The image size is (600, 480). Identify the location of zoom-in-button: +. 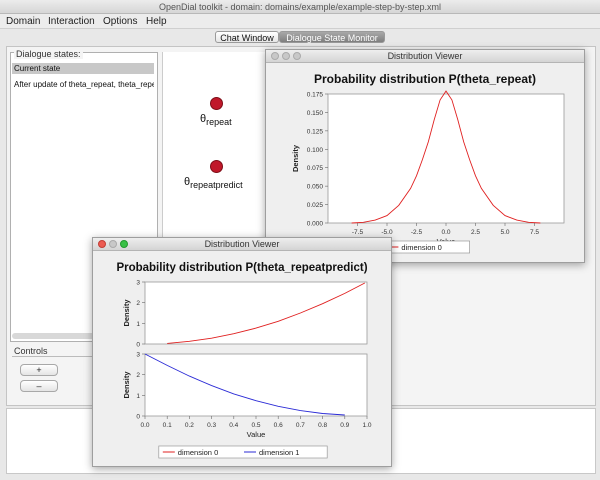
(39, 370).